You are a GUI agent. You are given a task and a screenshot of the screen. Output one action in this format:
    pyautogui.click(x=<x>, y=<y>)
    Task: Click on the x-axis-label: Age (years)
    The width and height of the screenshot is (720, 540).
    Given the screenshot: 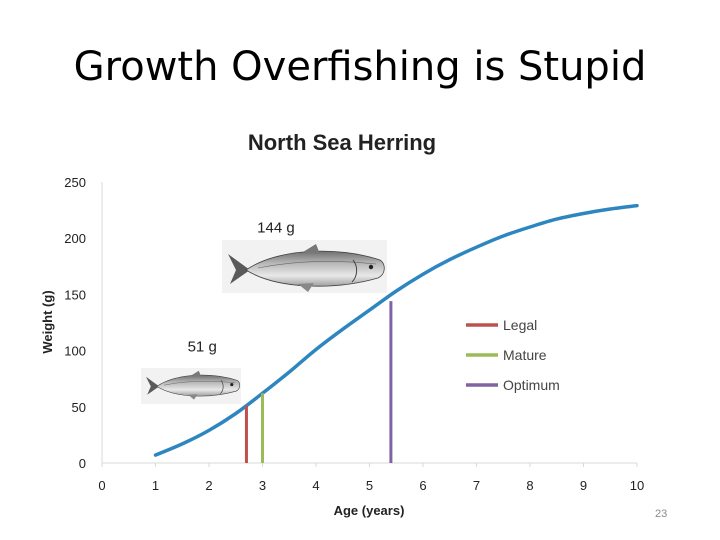 What is the action you would take?
    pyautogui.click(x=369, y=510)
    